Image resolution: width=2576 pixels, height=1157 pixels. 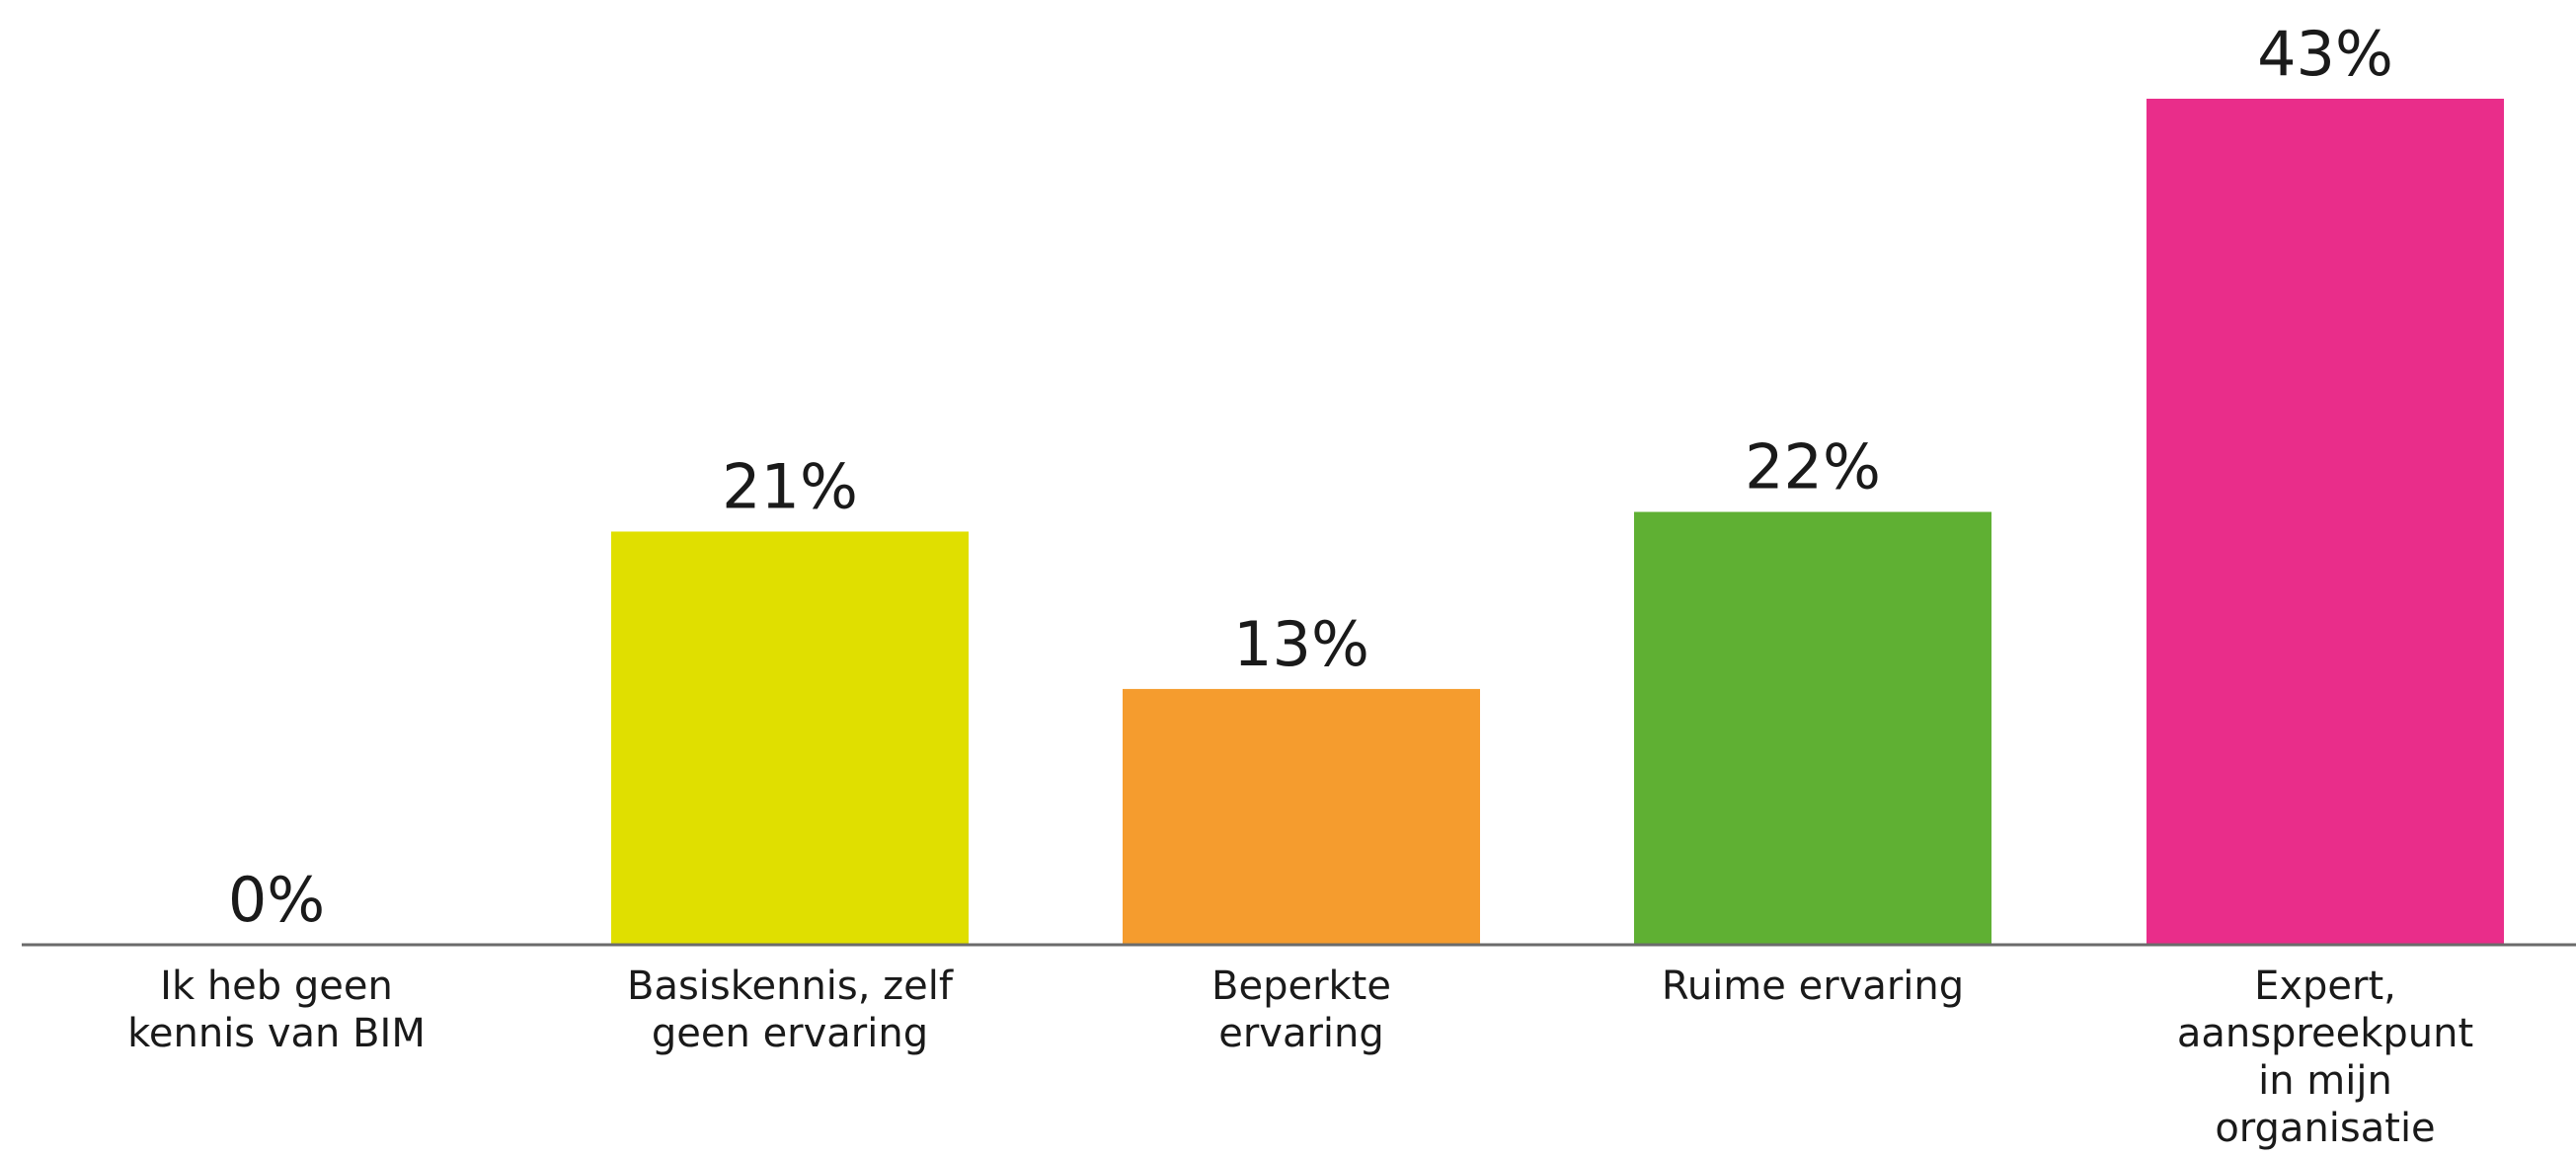 I want to click on category-label-4: Ruime ervaring, so click(x=1813, y=987).